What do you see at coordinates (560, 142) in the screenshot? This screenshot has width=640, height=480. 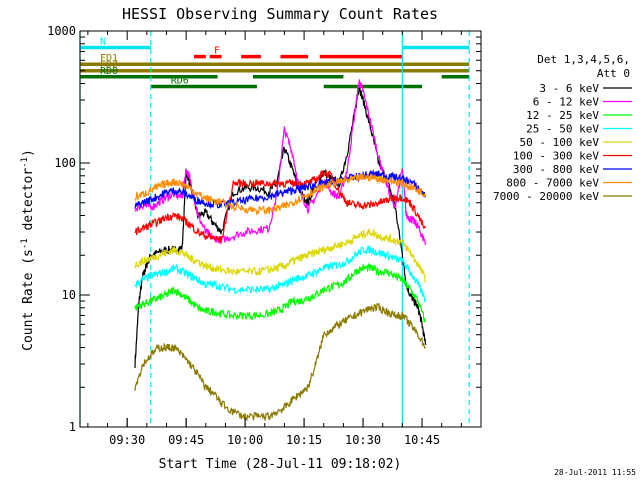 I see `legend-entry-label: 50 - 100 keV` at bounding box center [560, 142].